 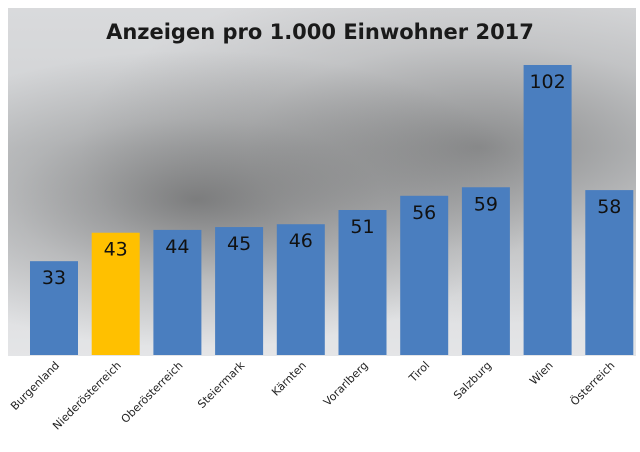 I want to click on category-label: Tirol, so click(x=419, y=372).